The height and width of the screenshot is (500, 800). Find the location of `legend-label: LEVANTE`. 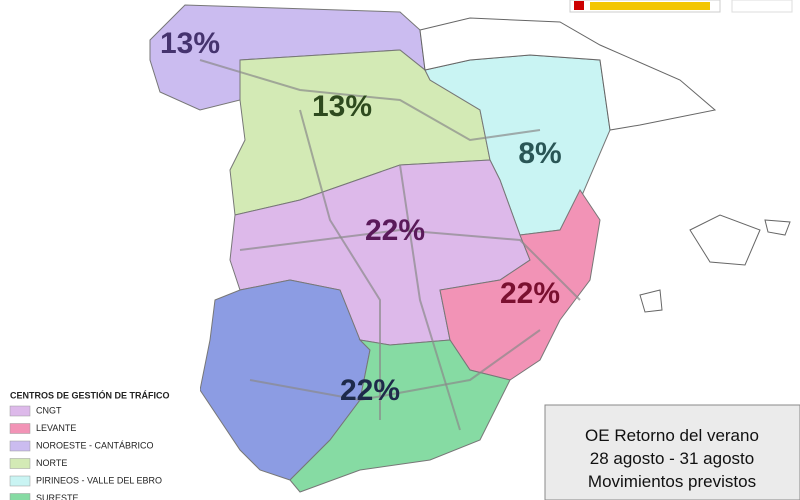

legend-label: LEVANTE is located at coordinates (56, 428).